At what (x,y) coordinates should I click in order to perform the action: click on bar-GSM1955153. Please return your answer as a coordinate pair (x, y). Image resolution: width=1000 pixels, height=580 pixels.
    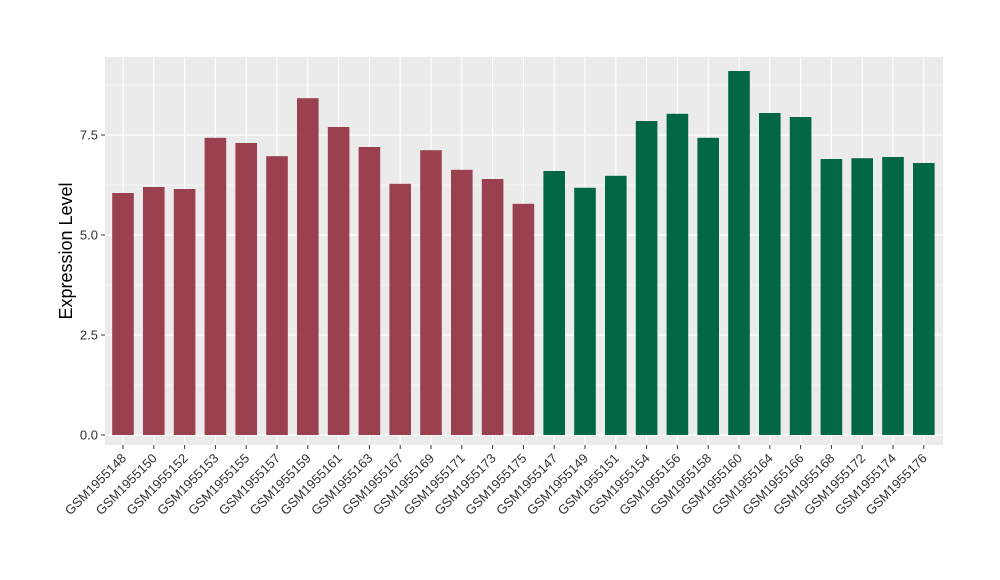
    Looking at the image, I should click on (215, 286).